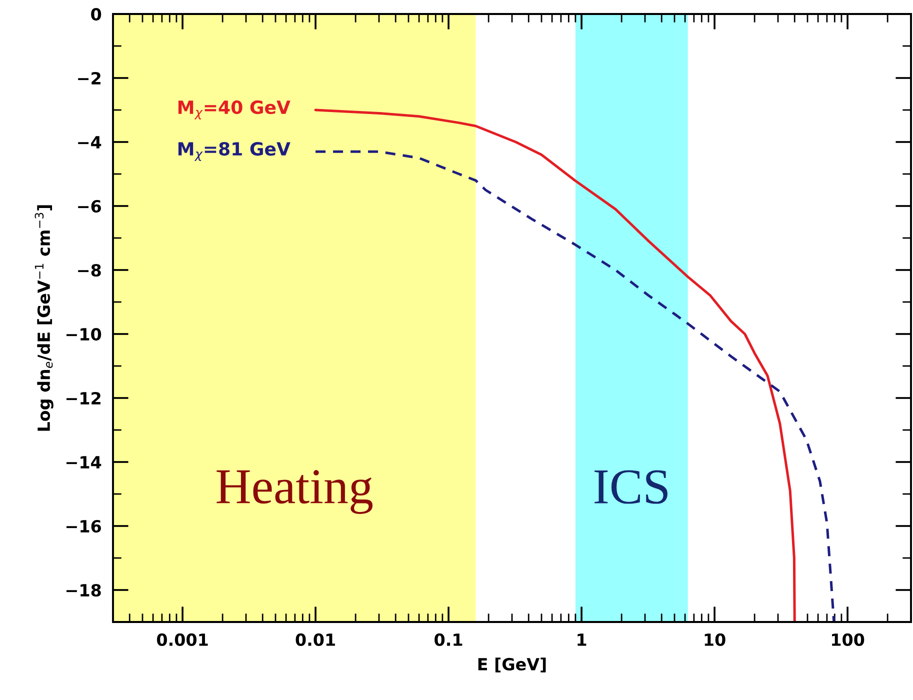 This screenshot has width=913, height=700. Describe the element at coordinates (182, 639) in the screenshot. I see `x-tick-label: 0.001` at that location.